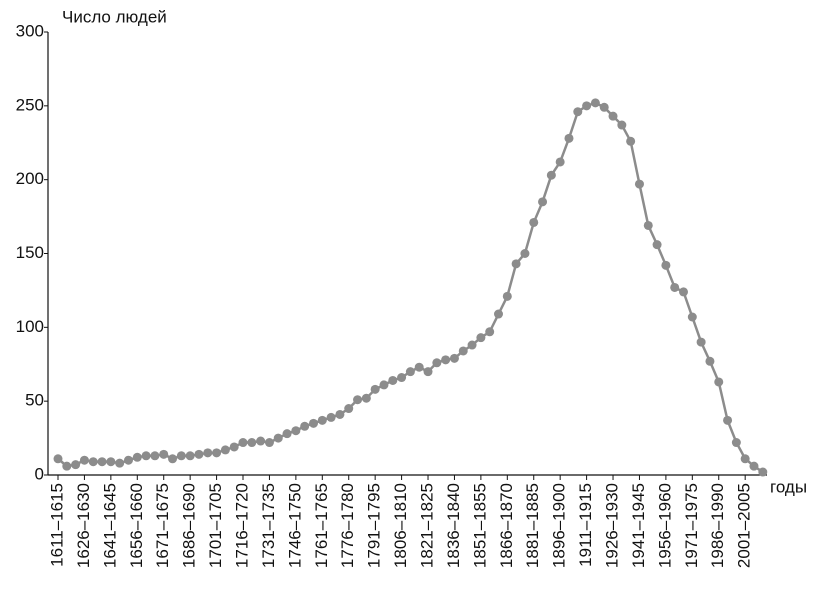  Describe the element at coordinates (612, 525) in the screenshot. I see `x-tick-label: 1926–1930` at that location.